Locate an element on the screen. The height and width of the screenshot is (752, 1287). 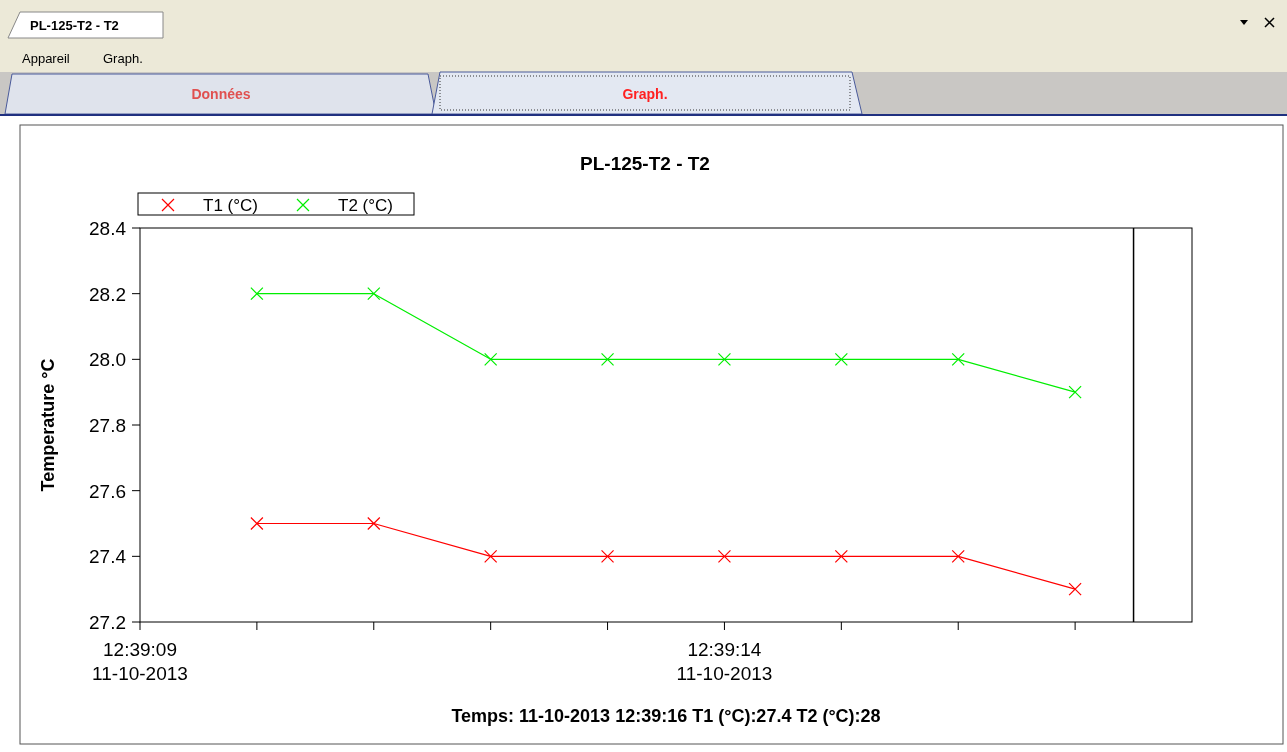
y-axis-title: Temperature °C is located at coordinates (48, 425).